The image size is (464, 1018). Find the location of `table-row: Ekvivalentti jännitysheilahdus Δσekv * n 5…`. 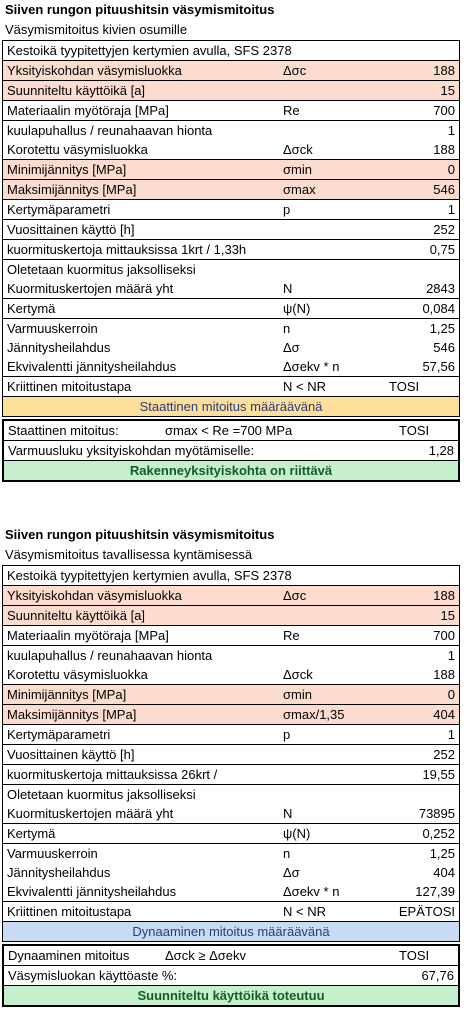

table-row: Ekvivalentti jännitysheilahdus Δσekv * n 5… is located at coordinates (231, 366).